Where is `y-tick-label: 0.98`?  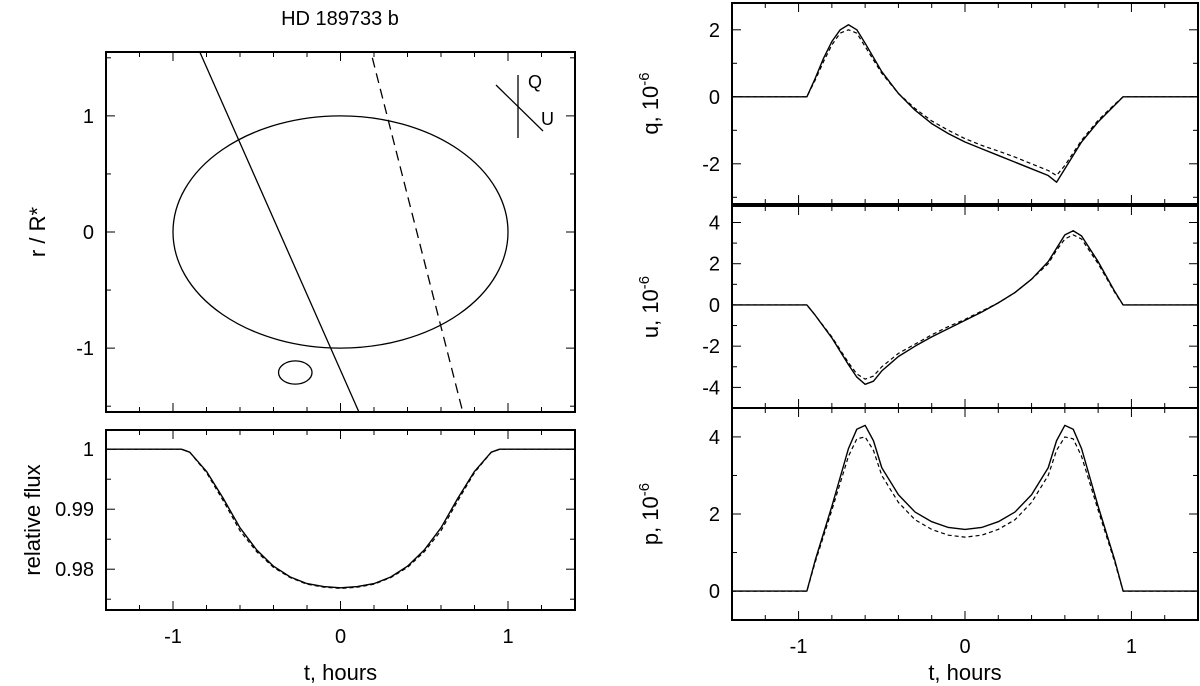 y-tick-label: 0.98 is located at coordinates (74, 570).